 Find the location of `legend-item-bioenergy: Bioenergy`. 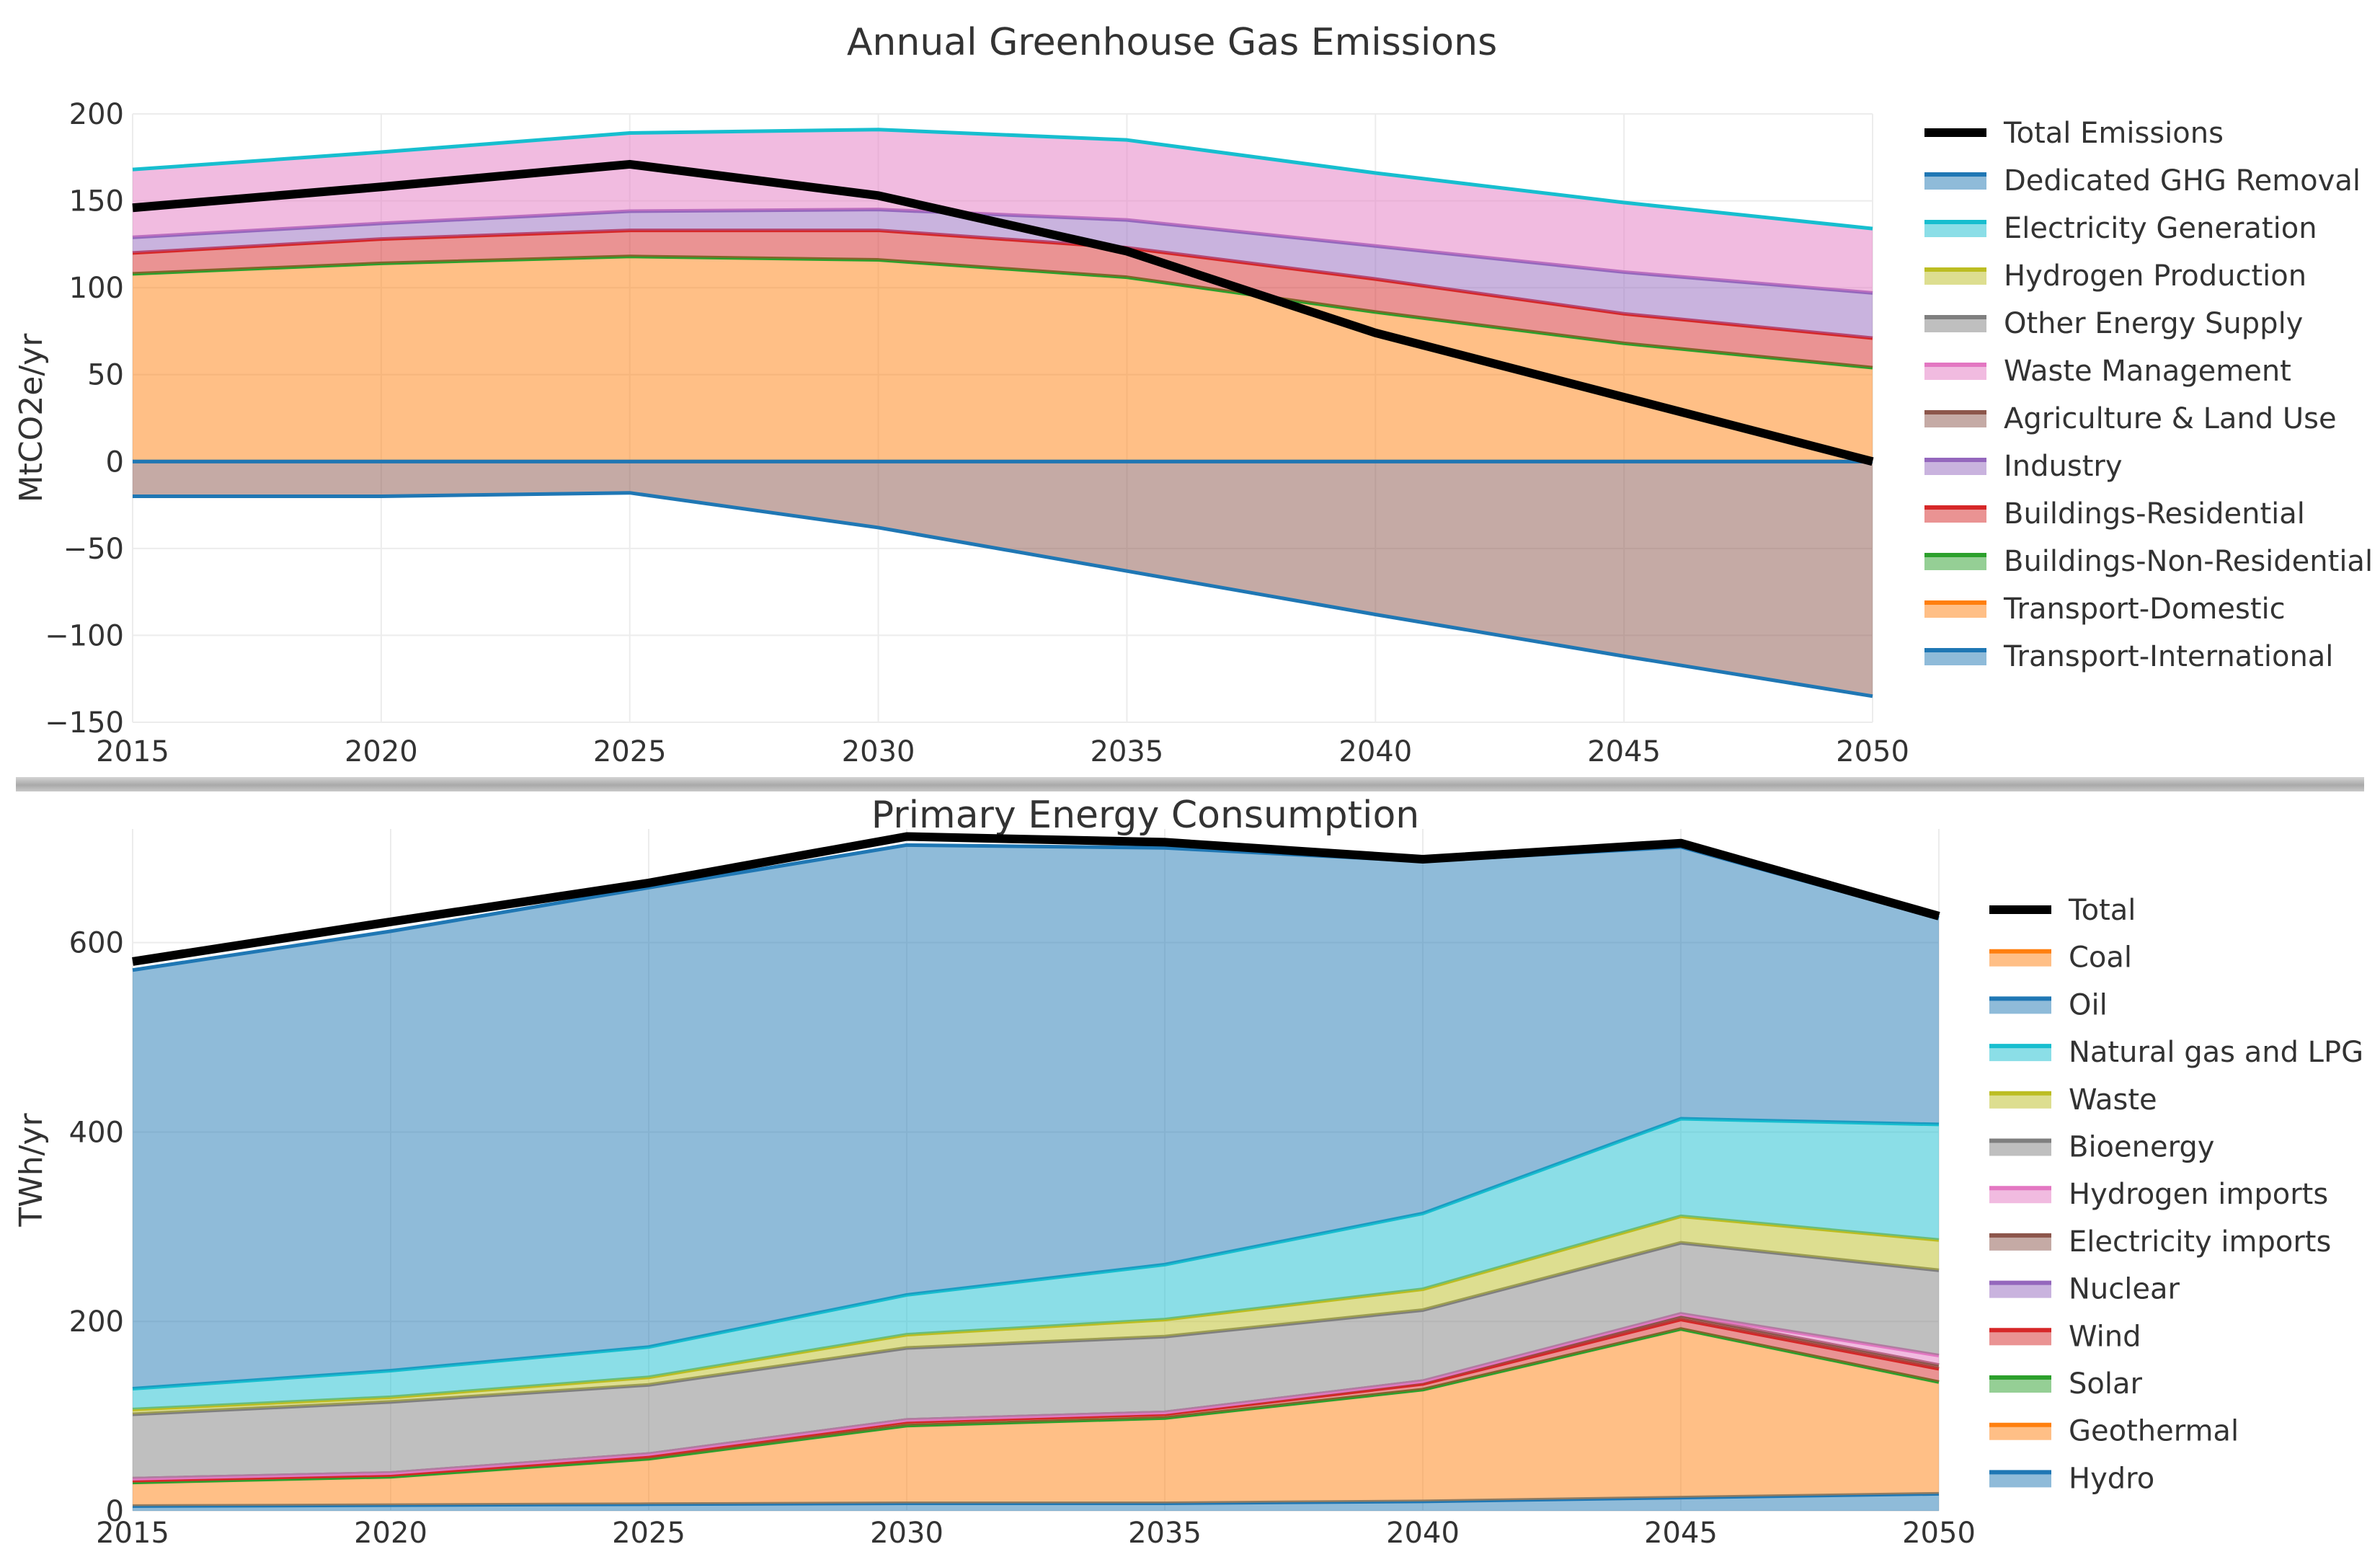

legend-item-bioenergy: Bioenergy is located at coordinates (2101, 1147).